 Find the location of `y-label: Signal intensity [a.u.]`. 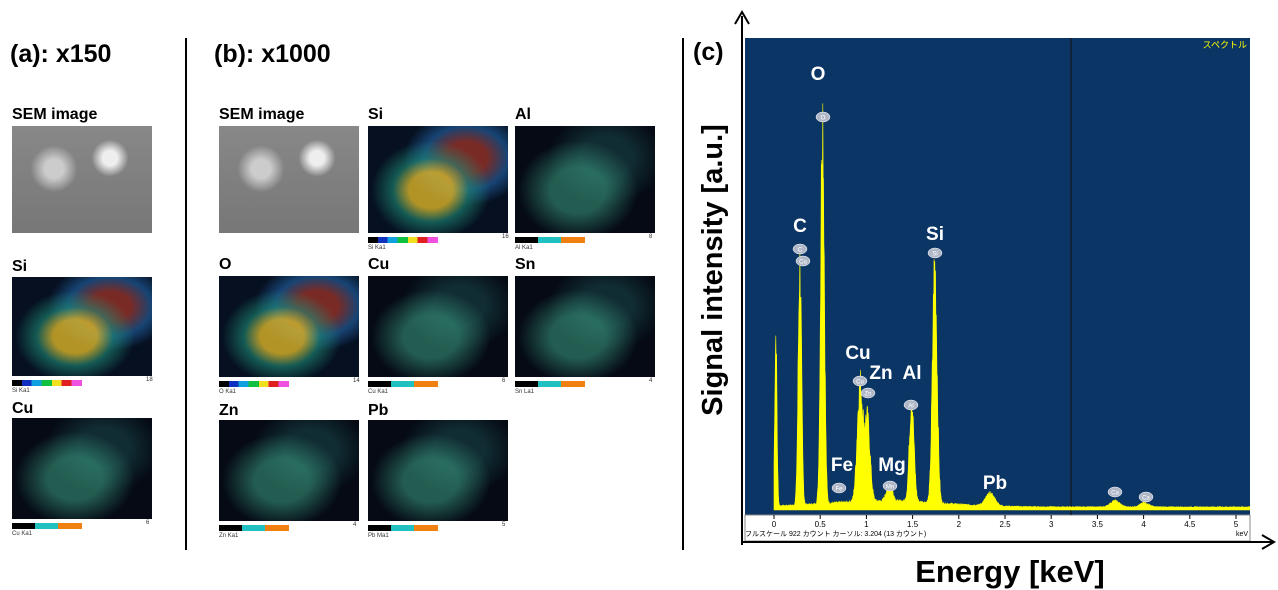

y-label: Signal intensity [a.u.] is located at coordinates (713, 270).